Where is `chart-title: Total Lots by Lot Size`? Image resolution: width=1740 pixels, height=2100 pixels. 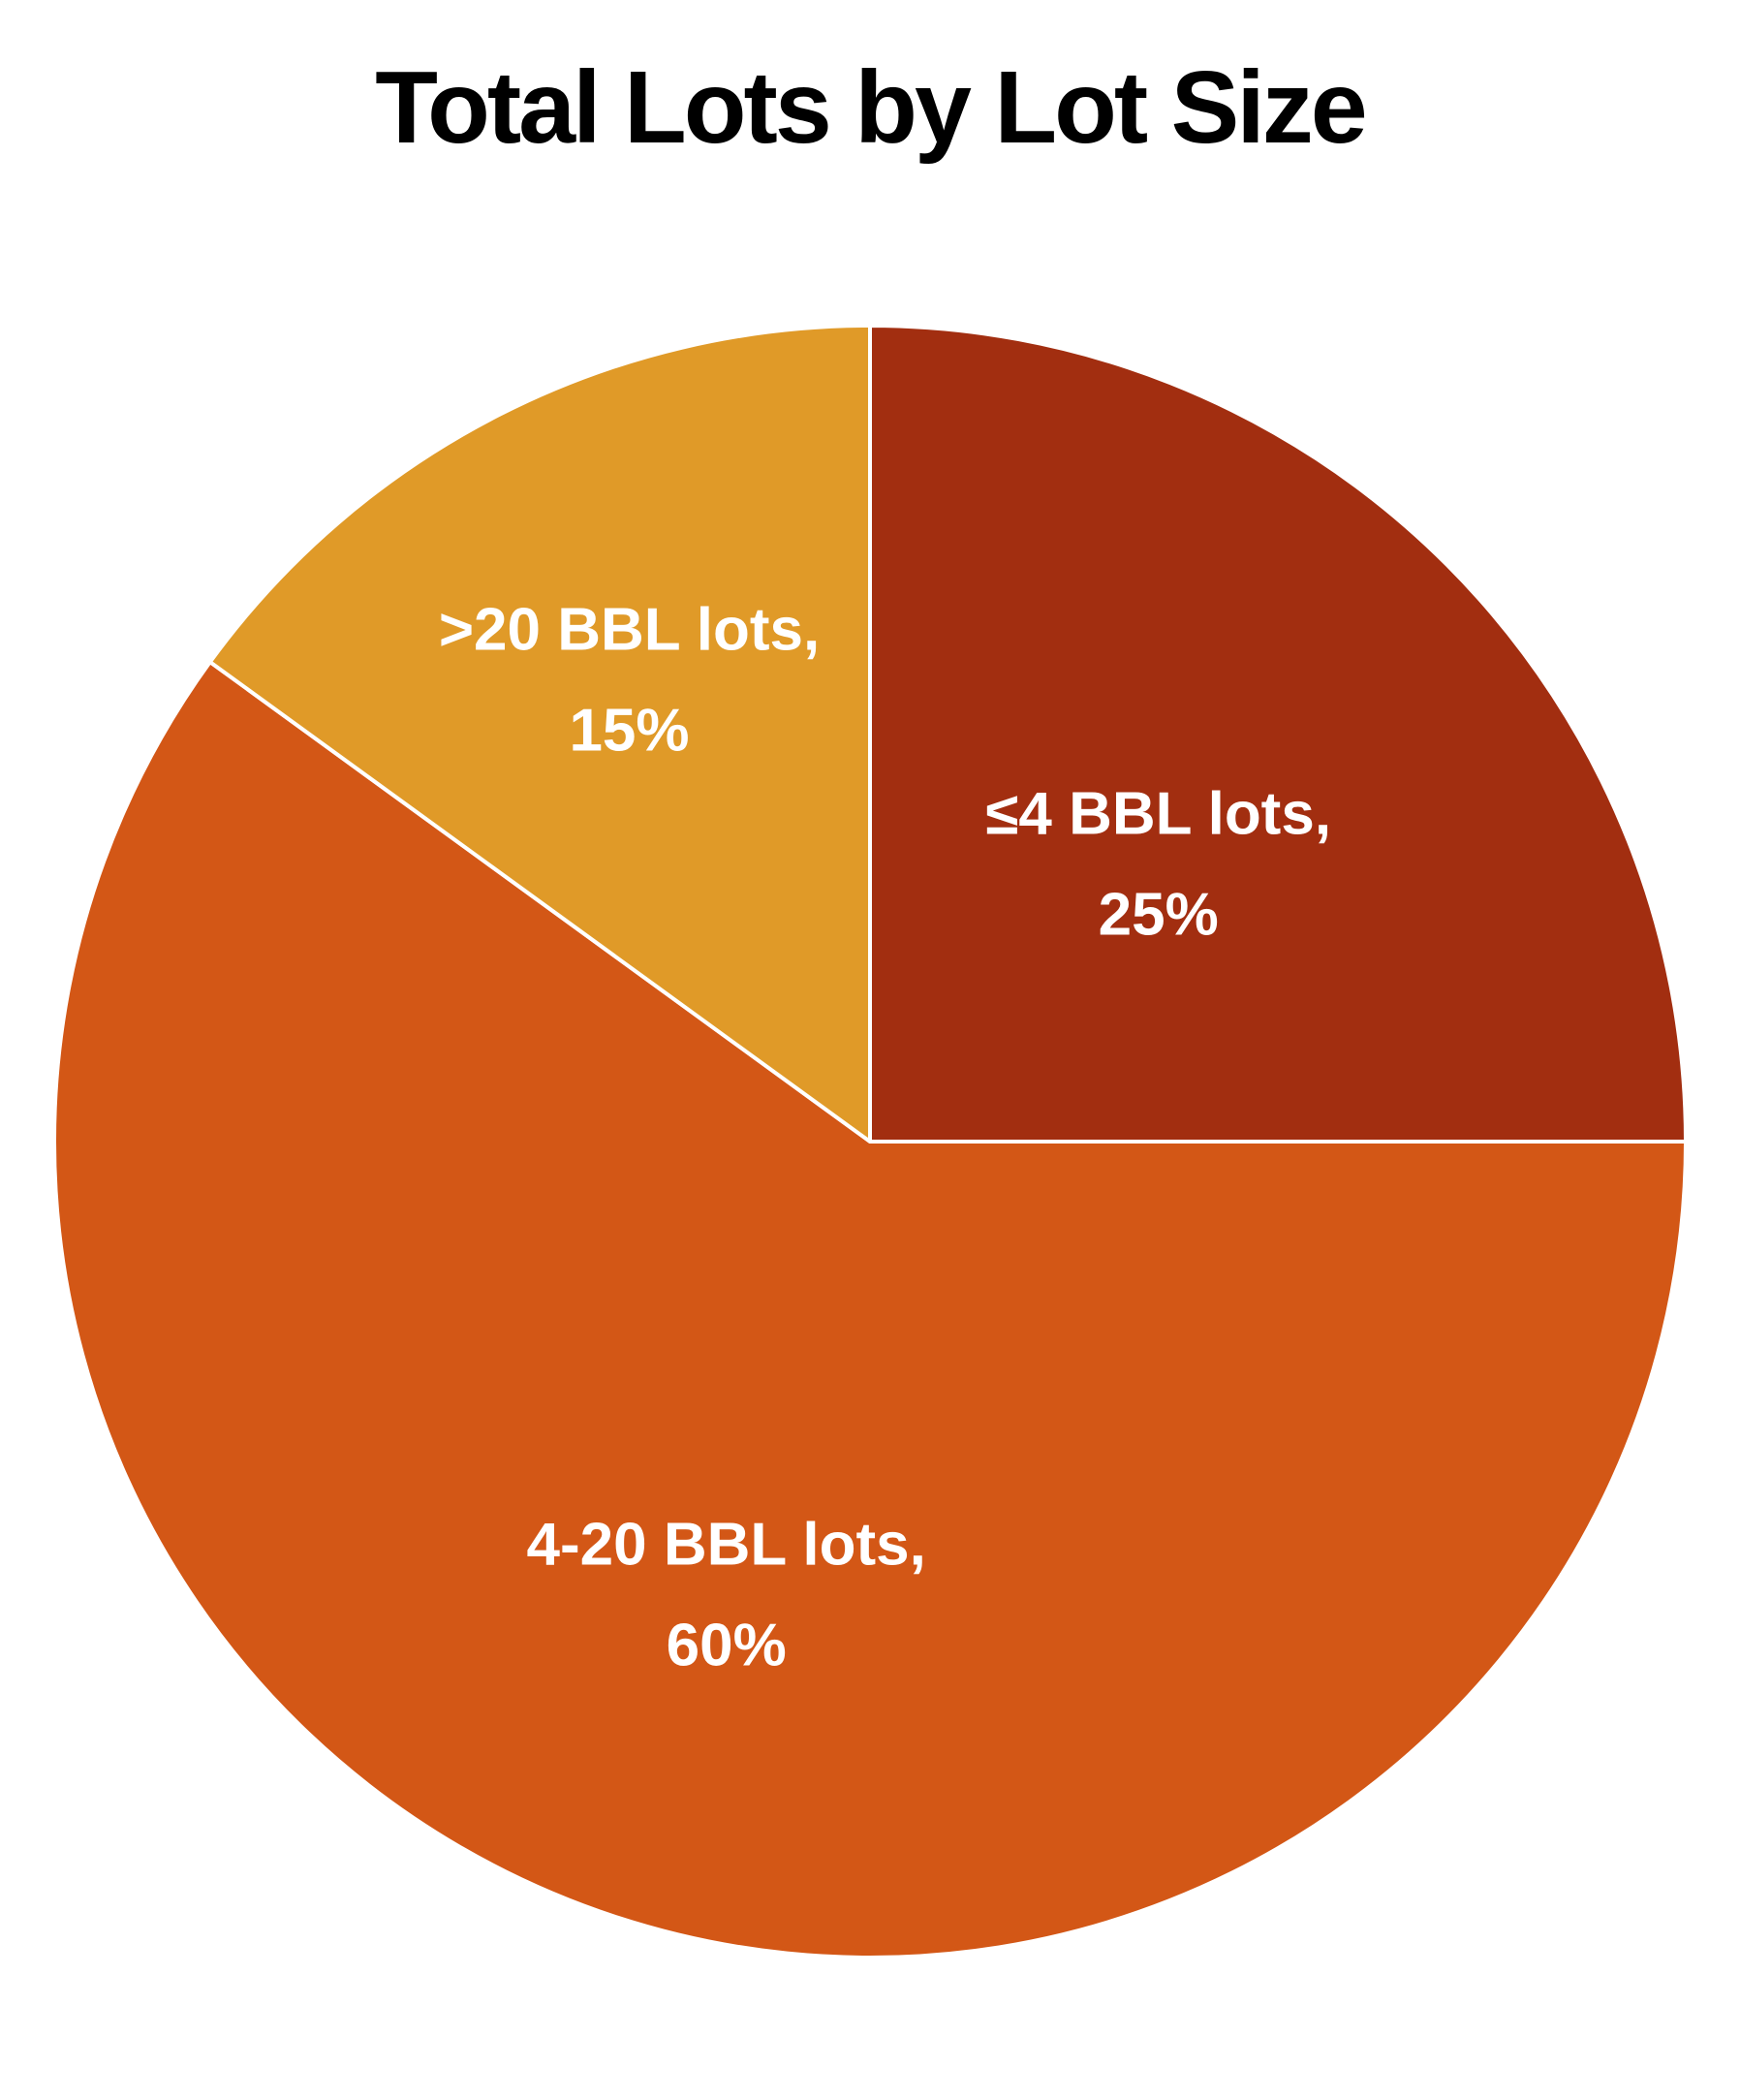
chart-title: Total Lots by Lot Size is located at coordinates (871, 107).